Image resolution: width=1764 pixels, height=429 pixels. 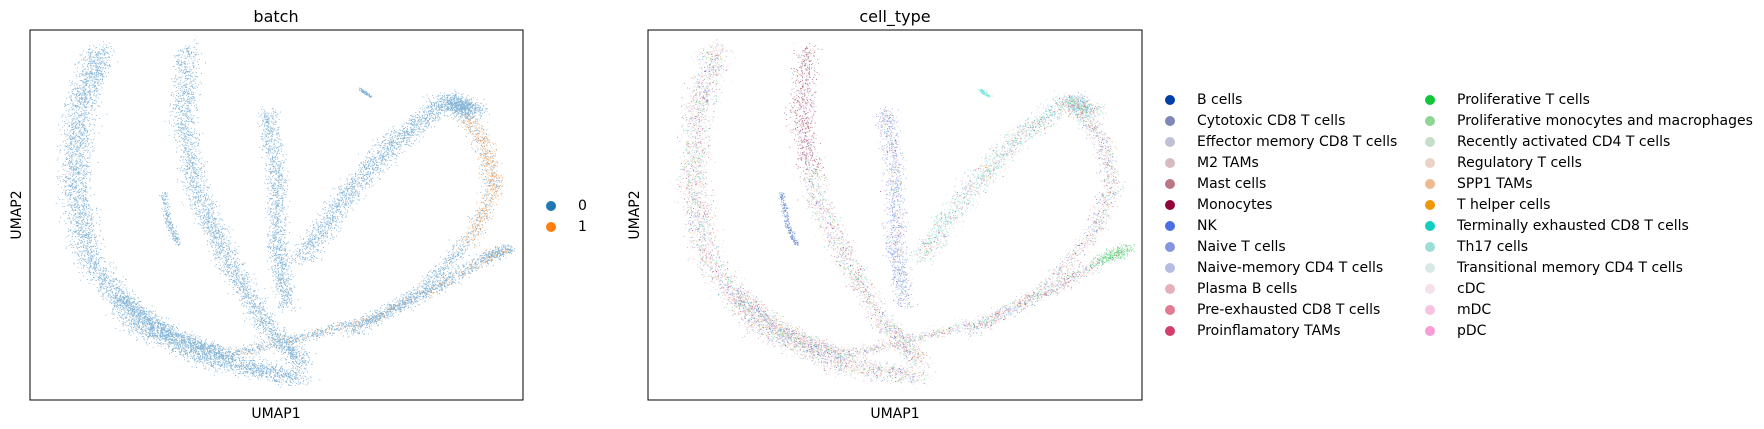 I want to click on legend-label: cDC, so click(x=1471, y=289).